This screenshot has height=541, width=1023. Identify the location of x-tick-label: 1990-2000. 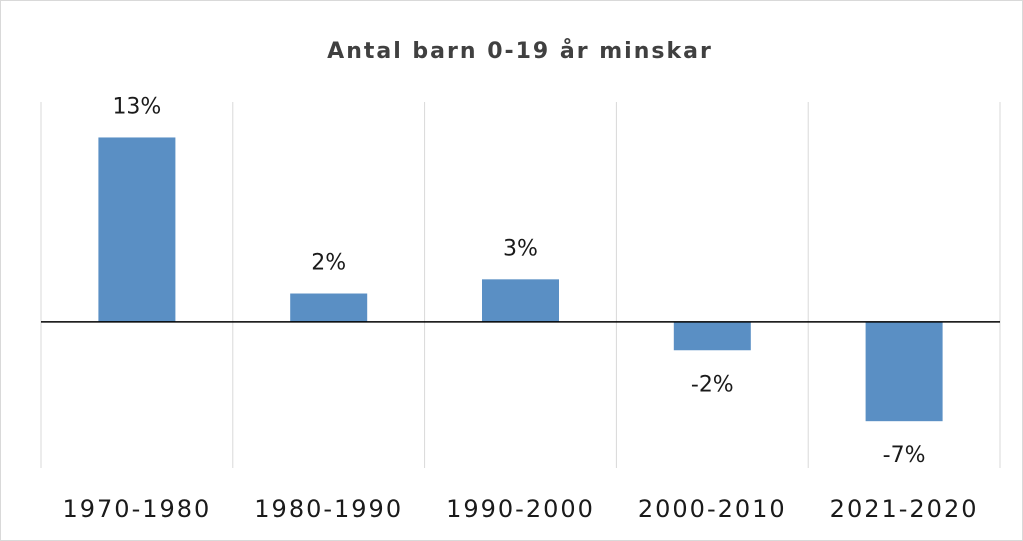
(520, 509).